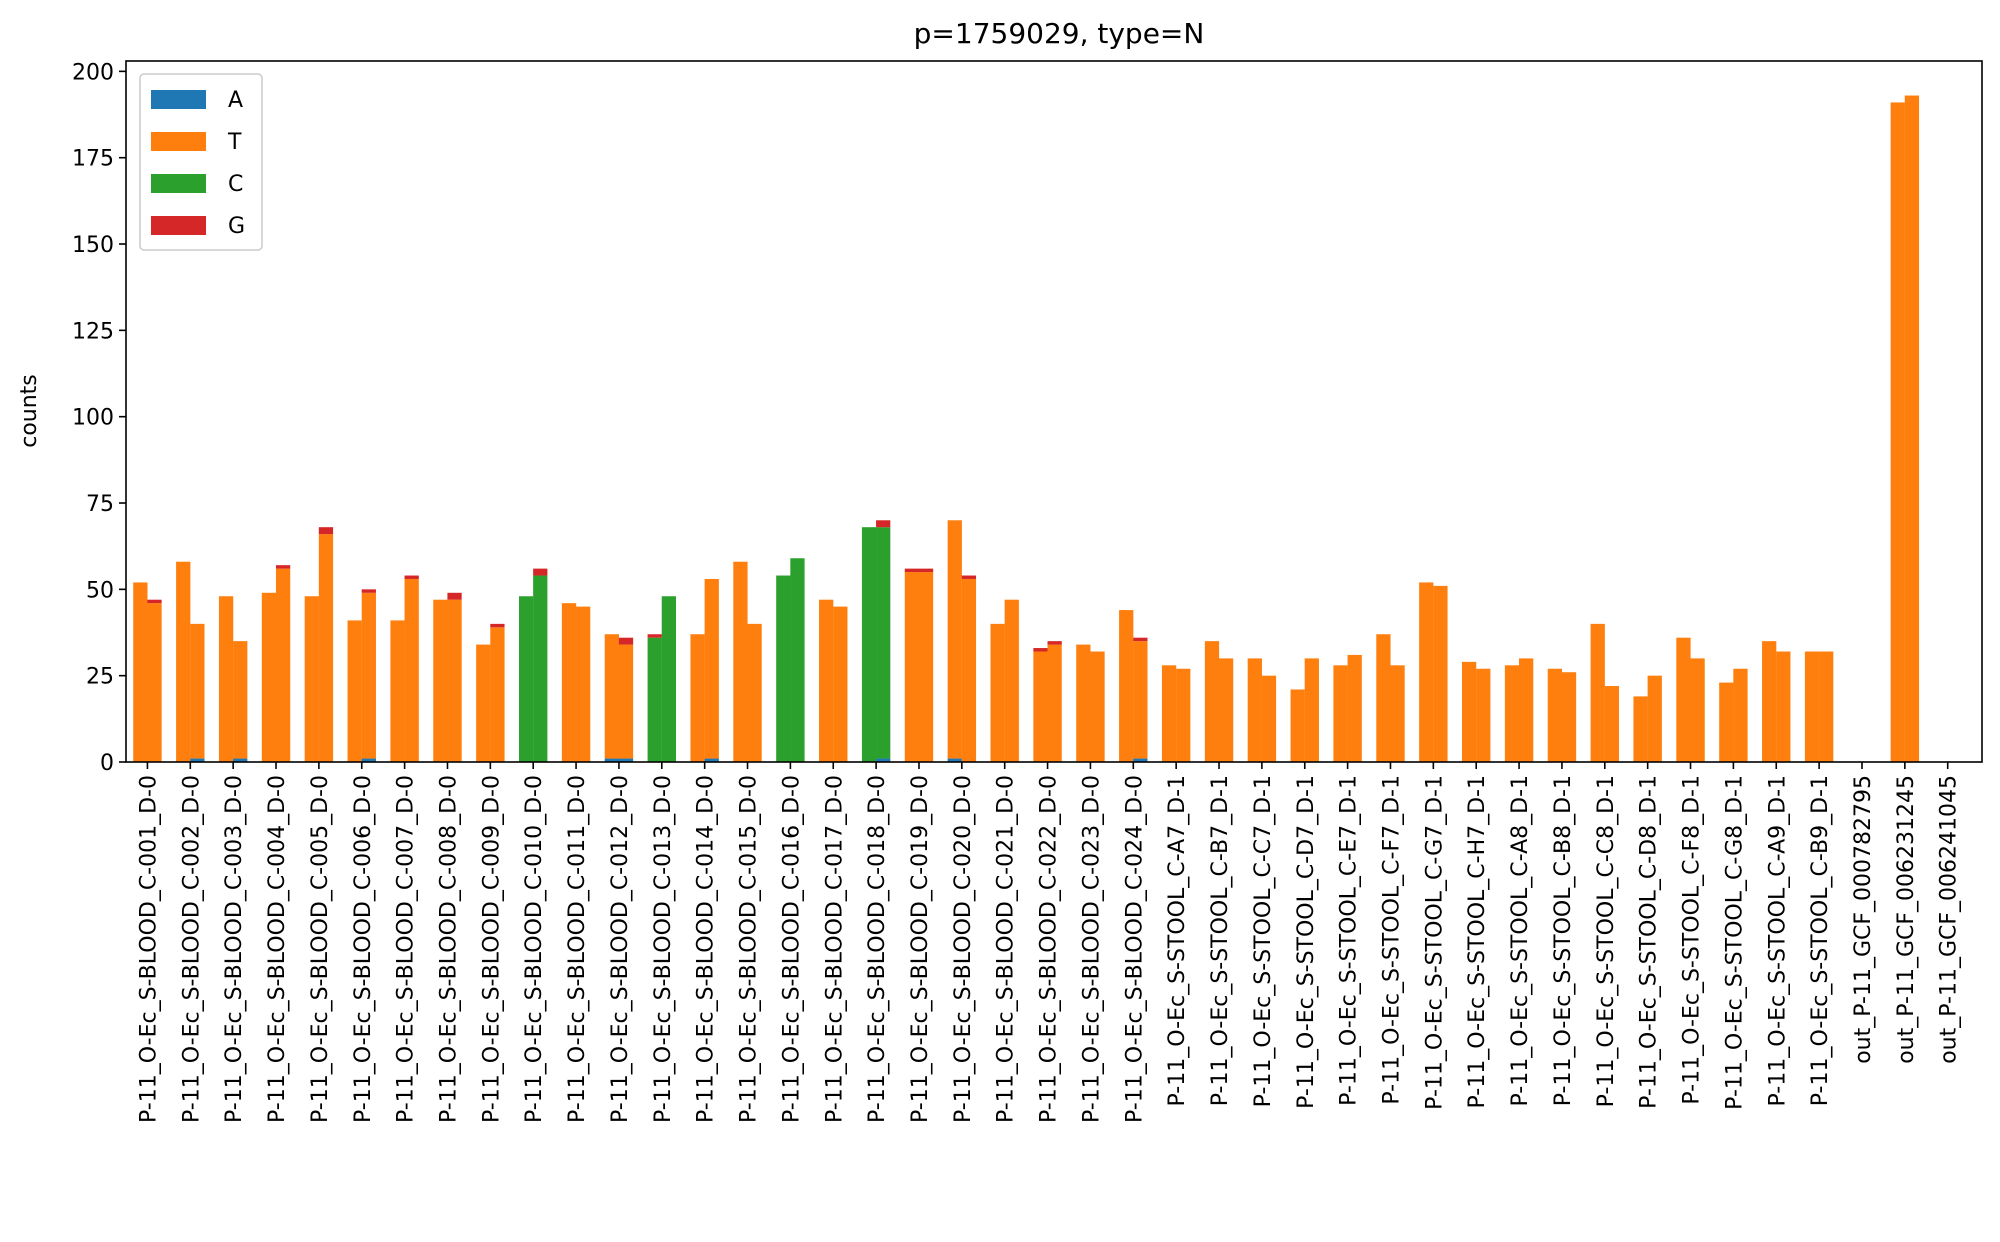 The width and height of the screenshot is (2000, 1242). What do you see at coordinates (100, 677) in the screenshot?
I see `y-tick-label: 25` at bounding box center [100, 677].